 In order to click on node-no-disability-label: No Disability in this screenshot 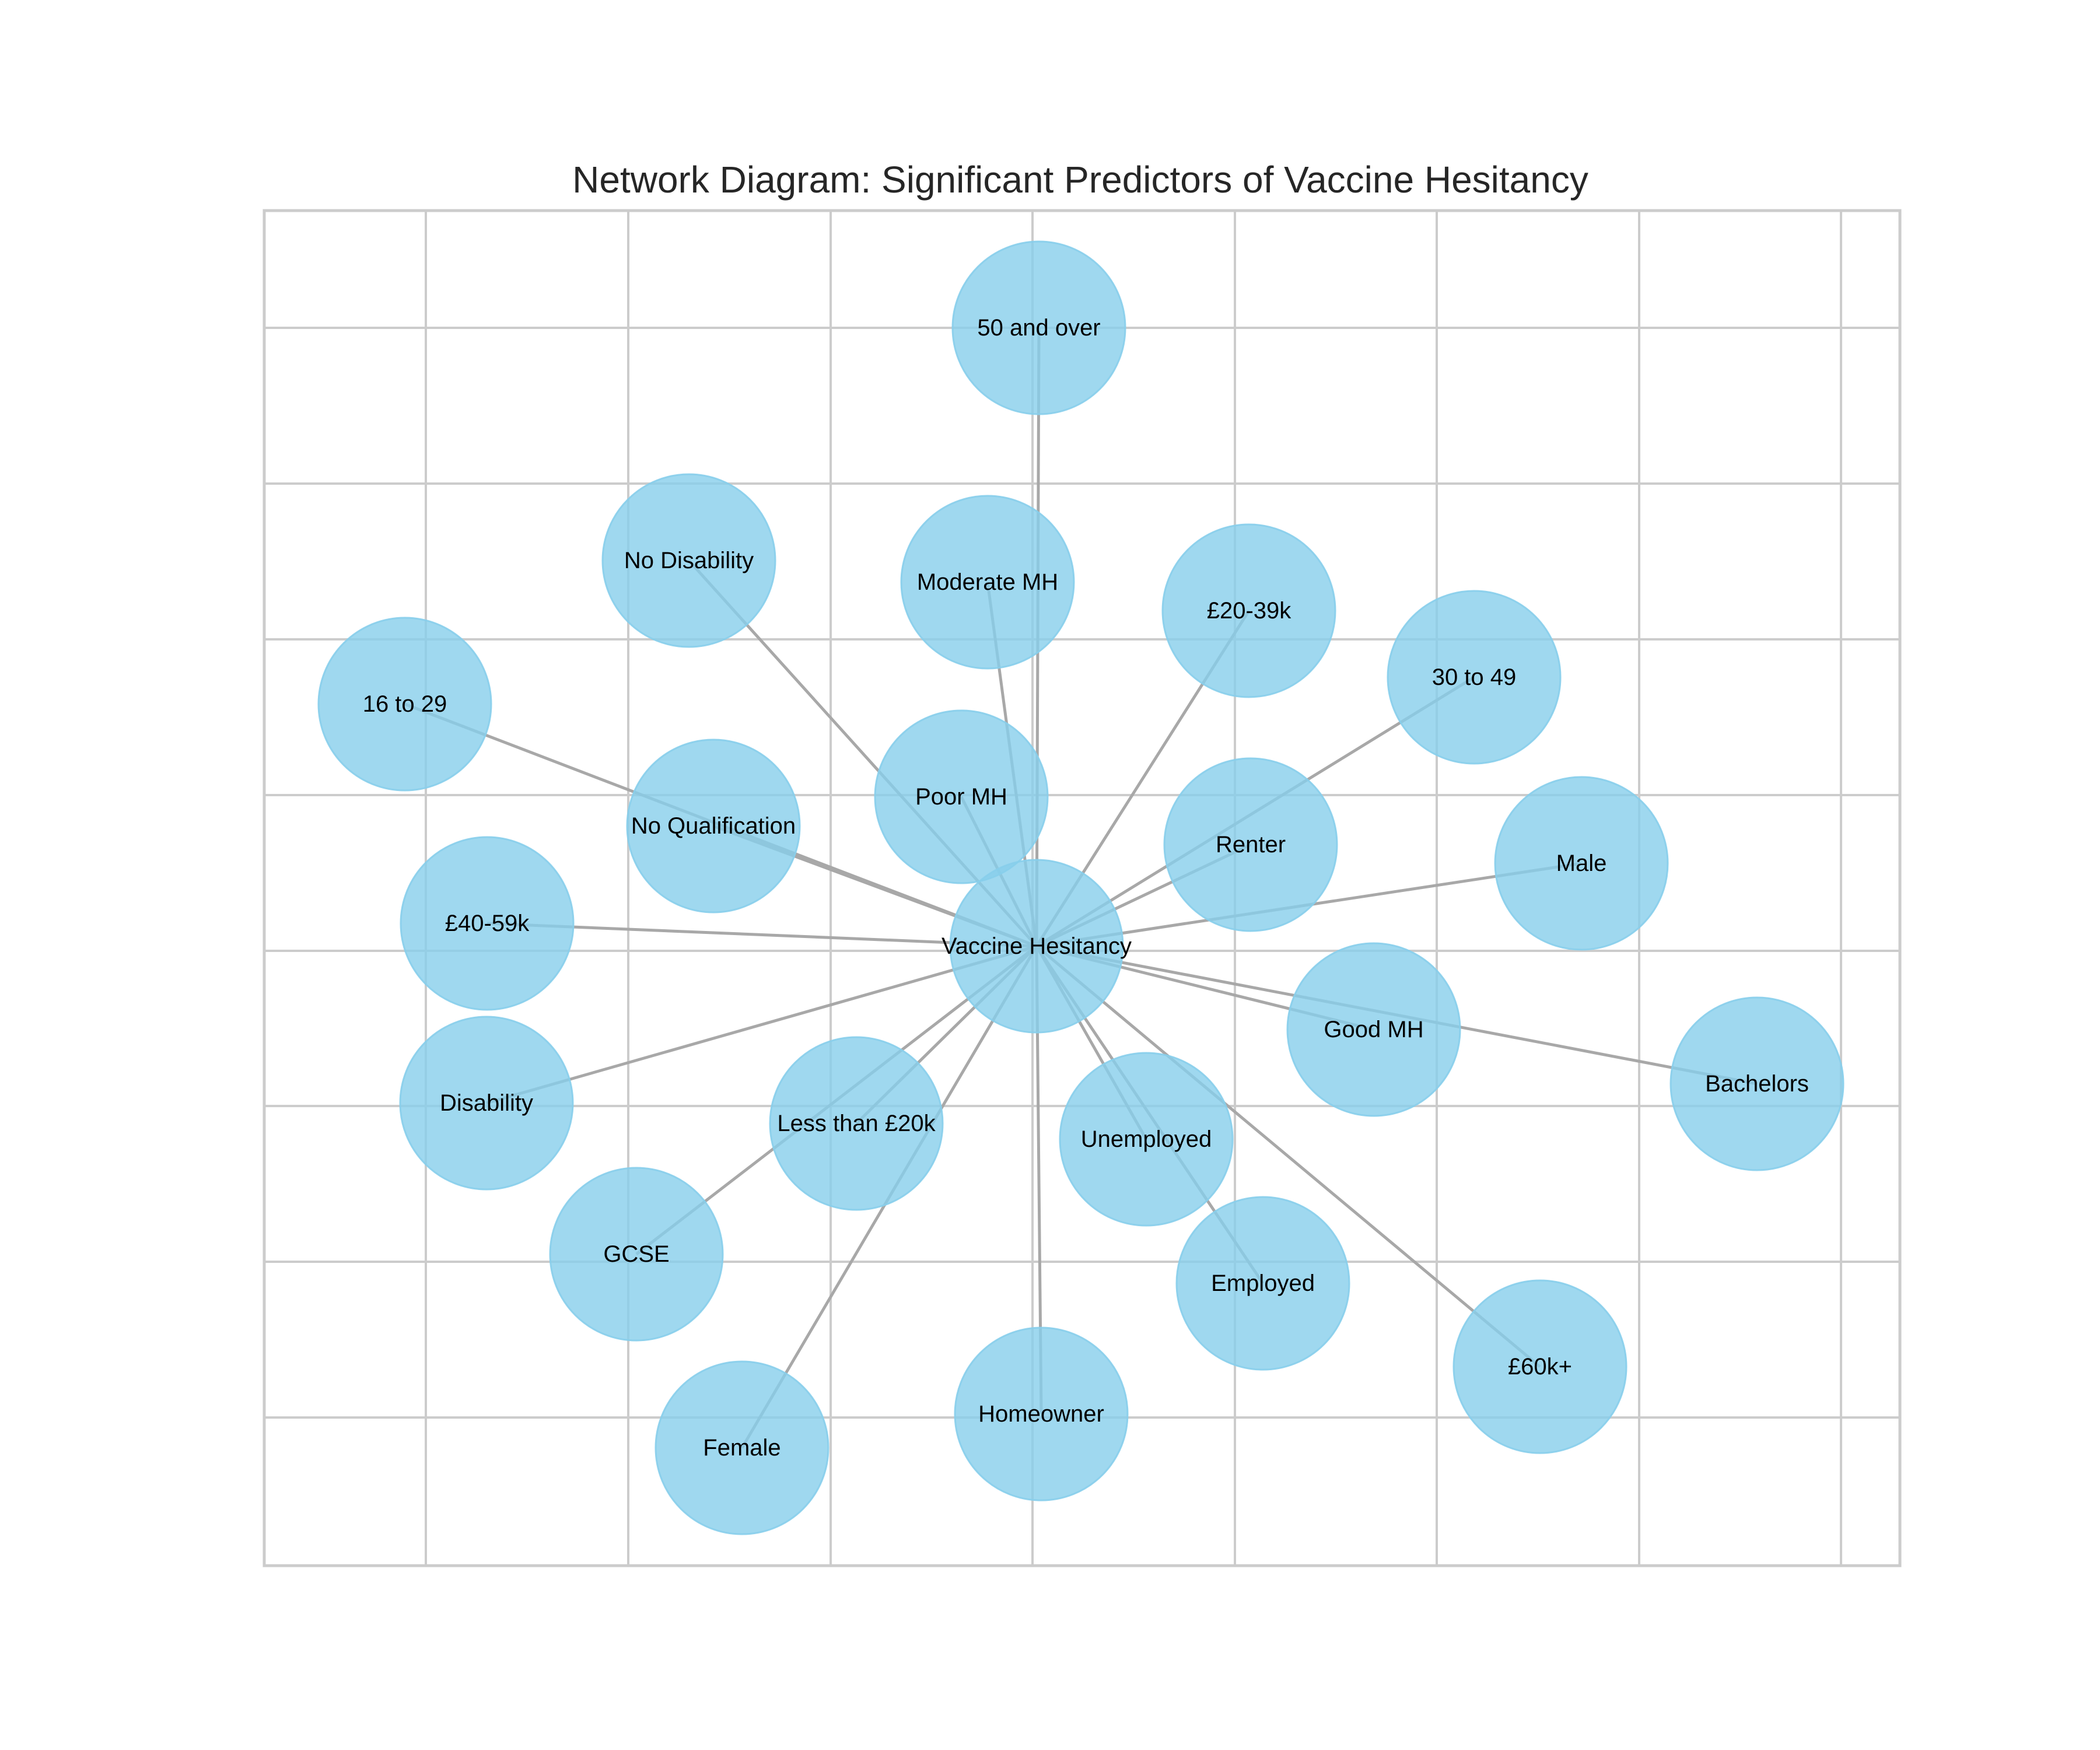, I will do `click(689, 560)`.